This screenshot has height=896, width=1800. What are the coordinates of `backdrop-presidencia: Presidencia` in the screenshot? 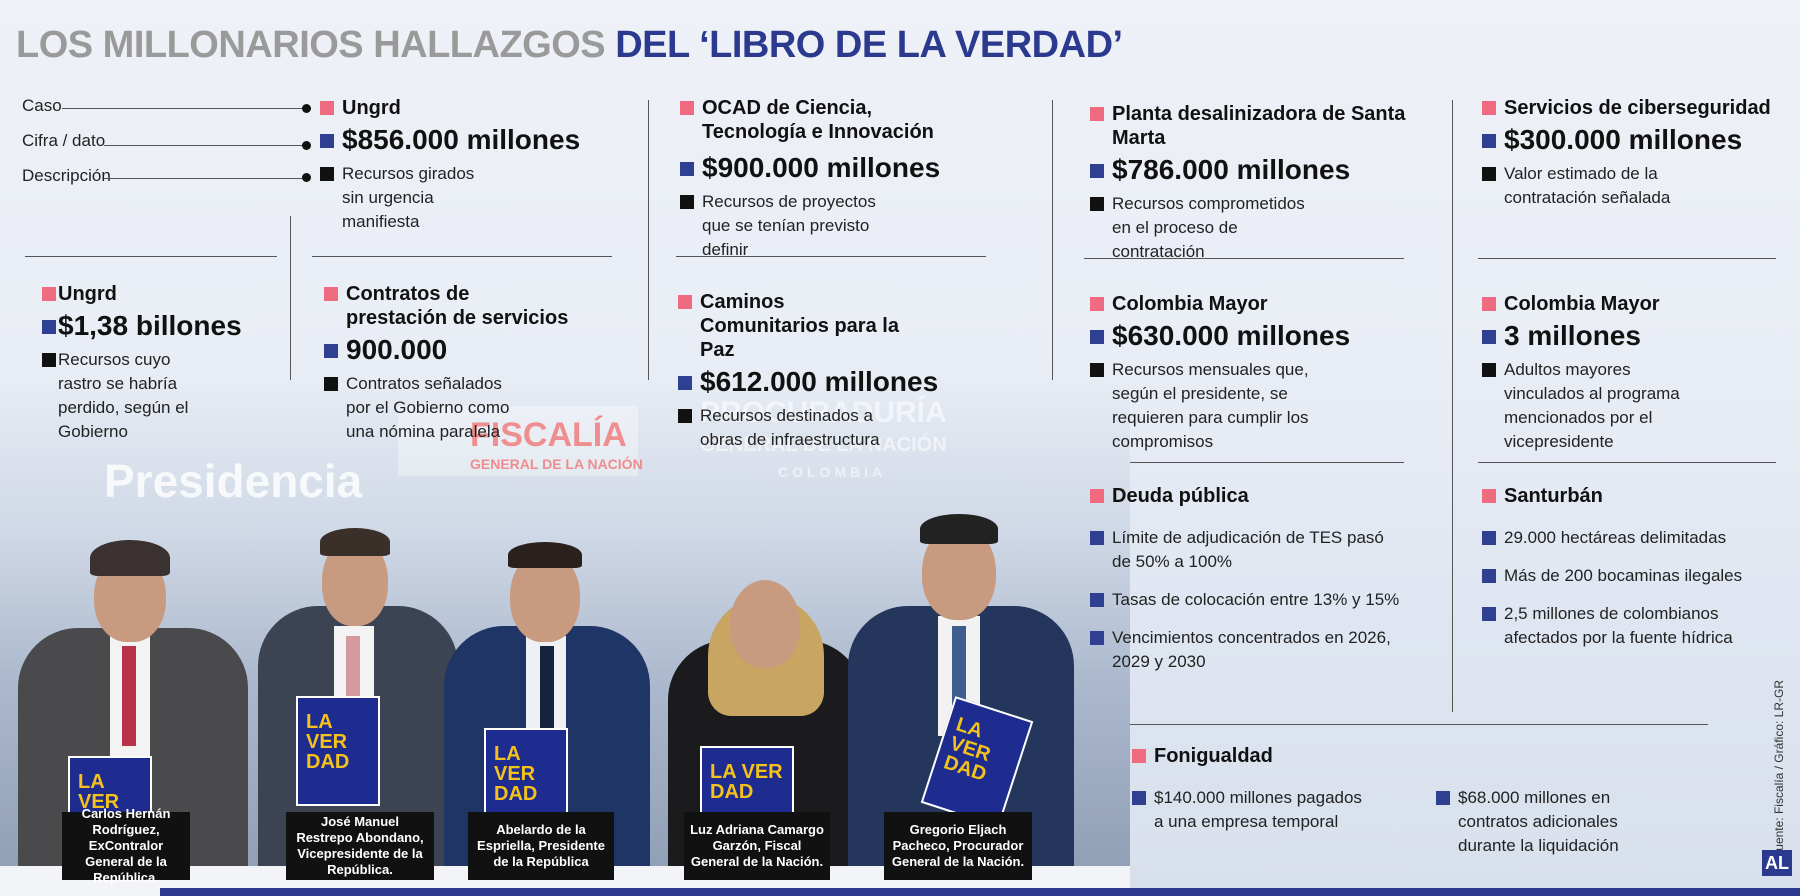 It's located at (233, 481).